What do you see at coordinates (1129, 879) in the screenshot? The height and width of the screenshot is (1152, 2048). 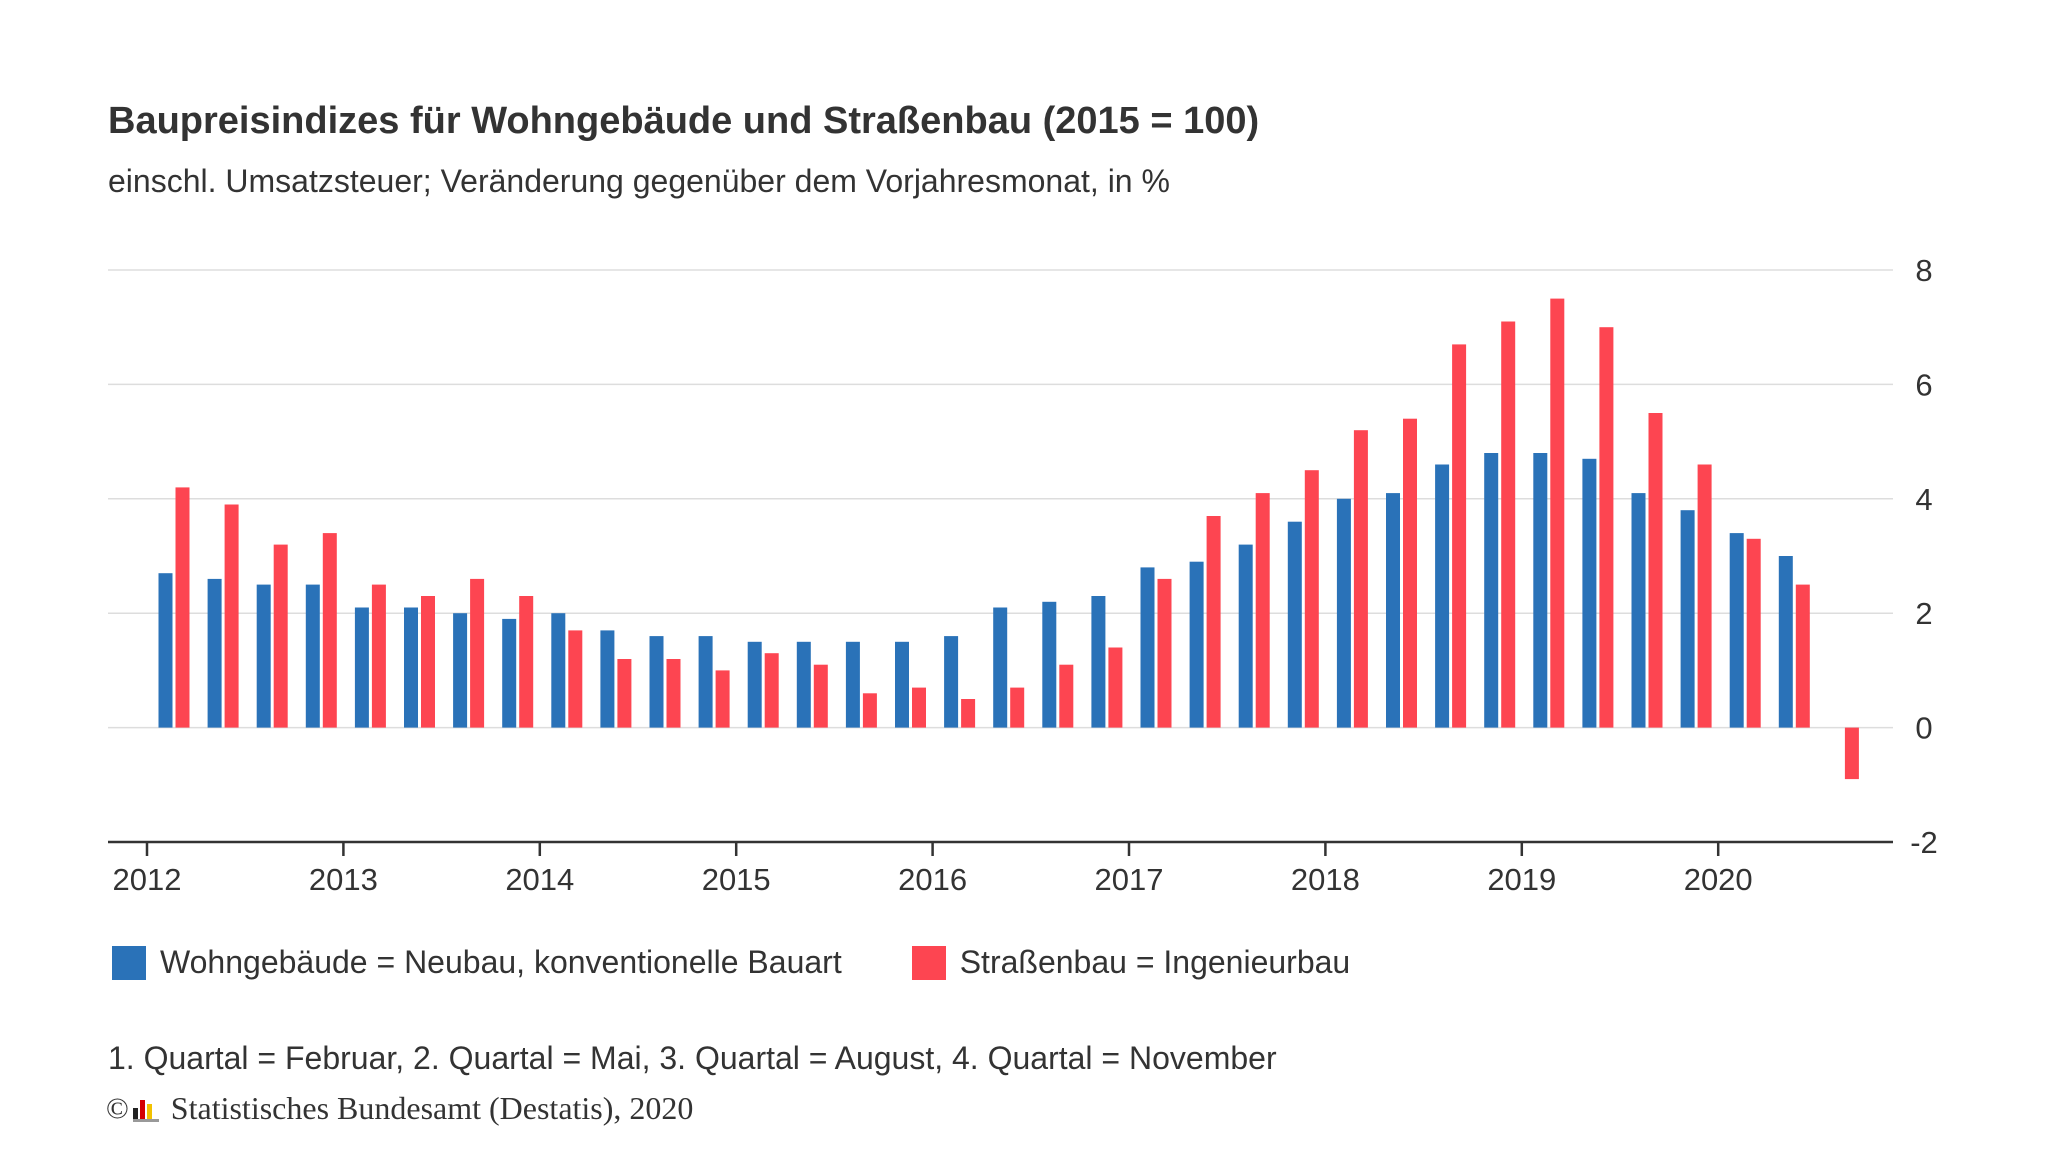 I see `x-tick-label: 2017` at bounding box center [1129, 879].